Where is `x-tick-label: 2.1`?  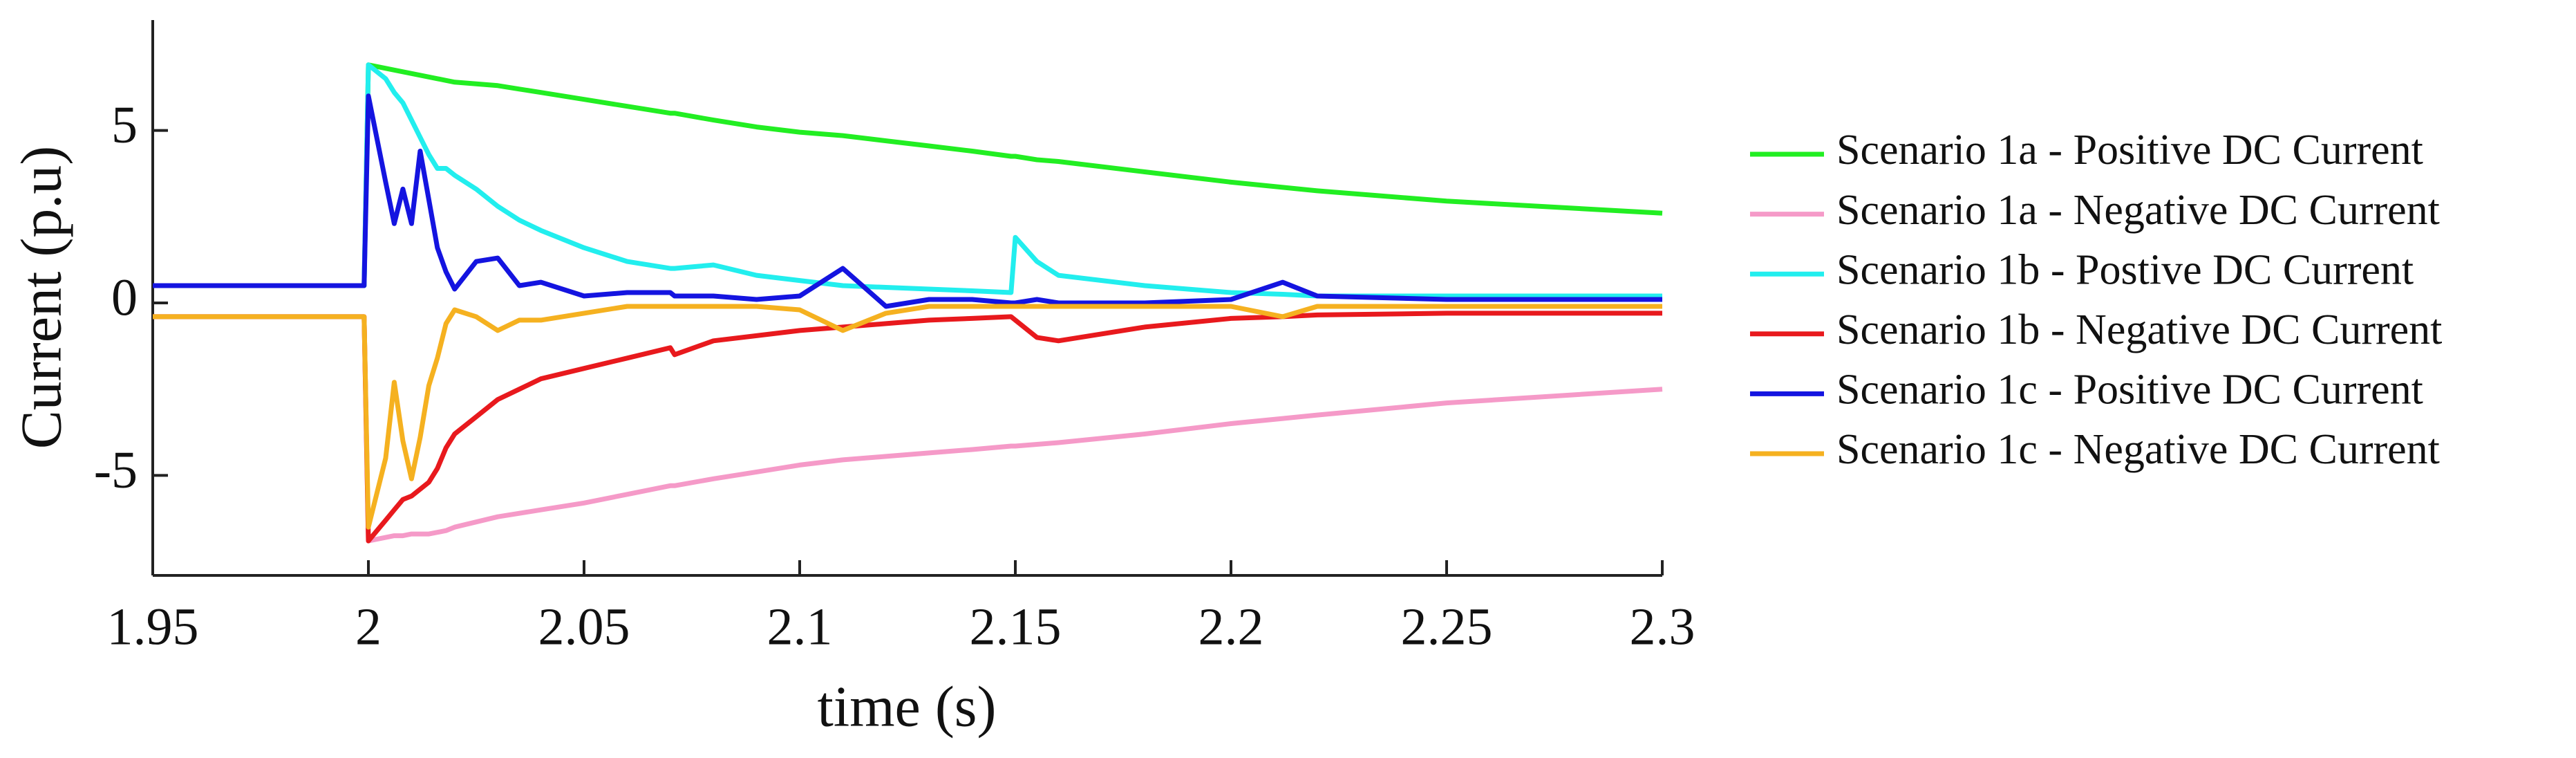 x-tick-label: 2.1 is located at coordinates (800, 627).